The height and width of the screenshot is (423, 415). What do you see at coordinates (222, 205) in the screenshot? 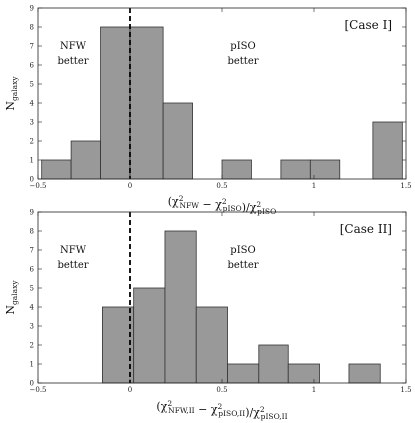
I see `x-axis-label: (χ2 NFW − χ2 pISO)/χ2 pISO` at bounding box center [222, 205].